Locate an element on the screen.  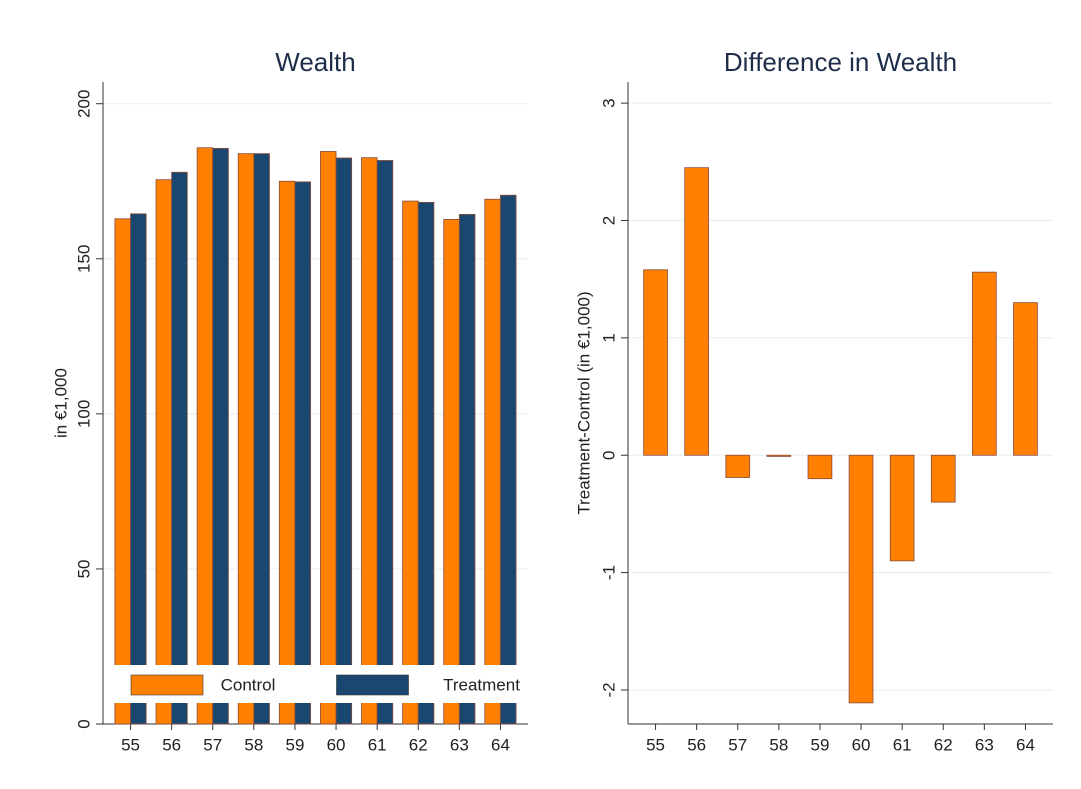
y-tick-label: -2 is located at coordinates (608, 689).